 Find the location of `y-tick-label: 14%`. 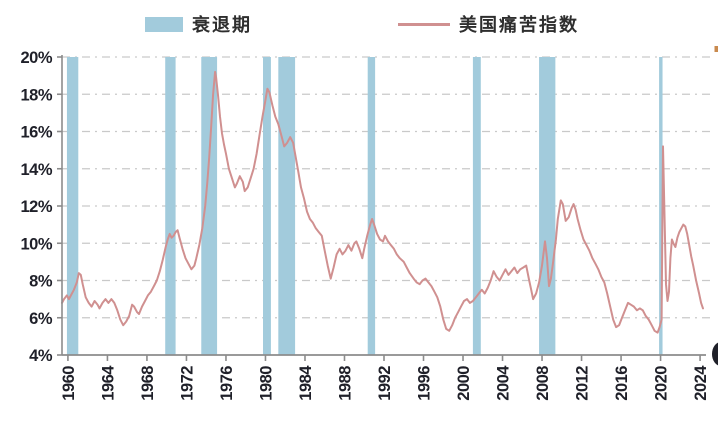

y-tick-label: 14% is located at coordinates (36, 170).